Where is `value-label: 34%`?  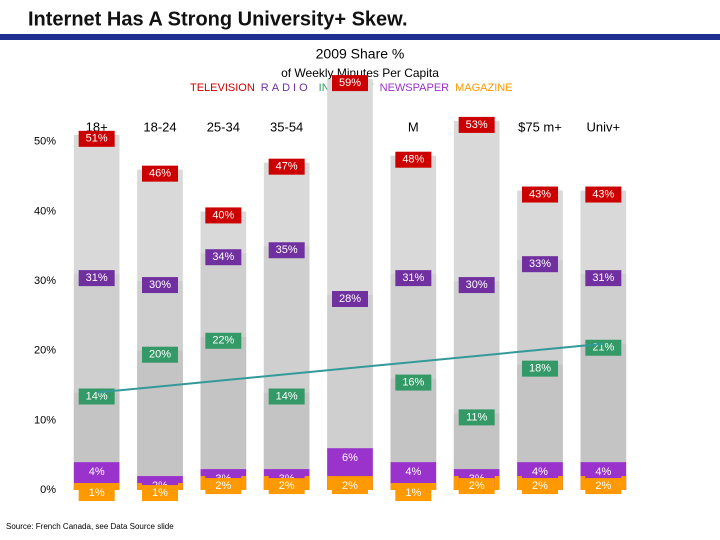
value-label: 34% is located at coordinates (223, 257).